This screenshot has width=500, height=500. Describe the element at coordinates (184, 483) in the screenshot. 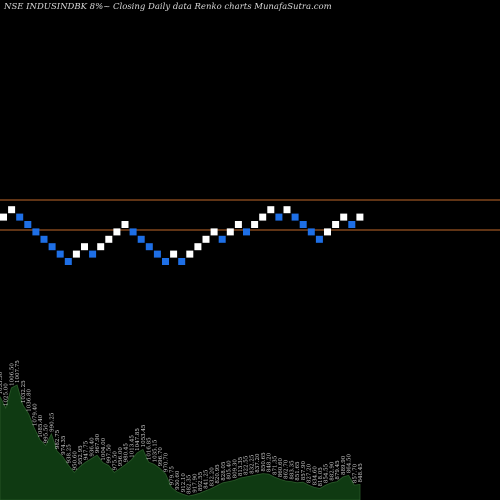

I see `volume-value-label: 912.10` at that location.